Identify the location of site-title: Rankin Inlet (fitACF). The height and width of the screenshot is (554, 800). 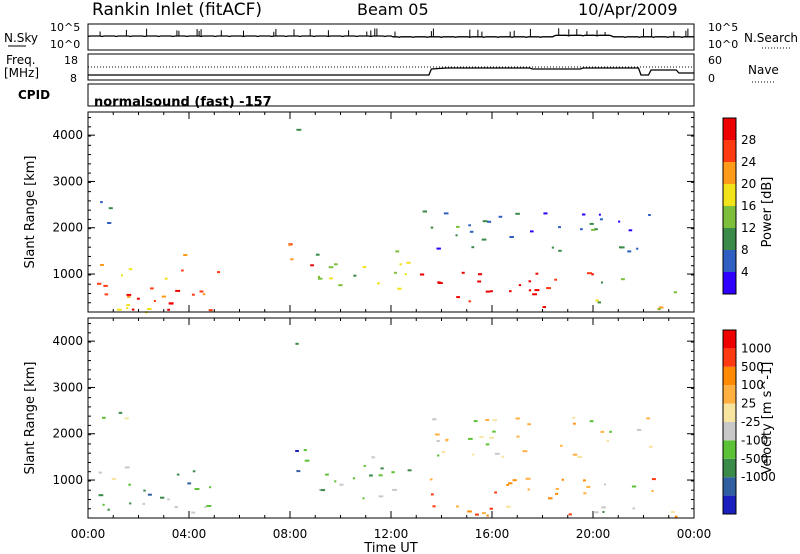
(177, 10).